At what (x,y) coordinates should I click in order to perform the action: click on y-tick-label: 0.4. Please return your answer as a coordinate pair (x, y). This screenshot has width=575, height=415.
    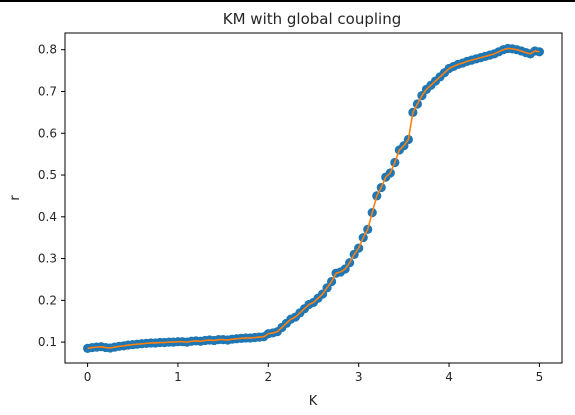
    Looking at the image, I should click on (47, 217).